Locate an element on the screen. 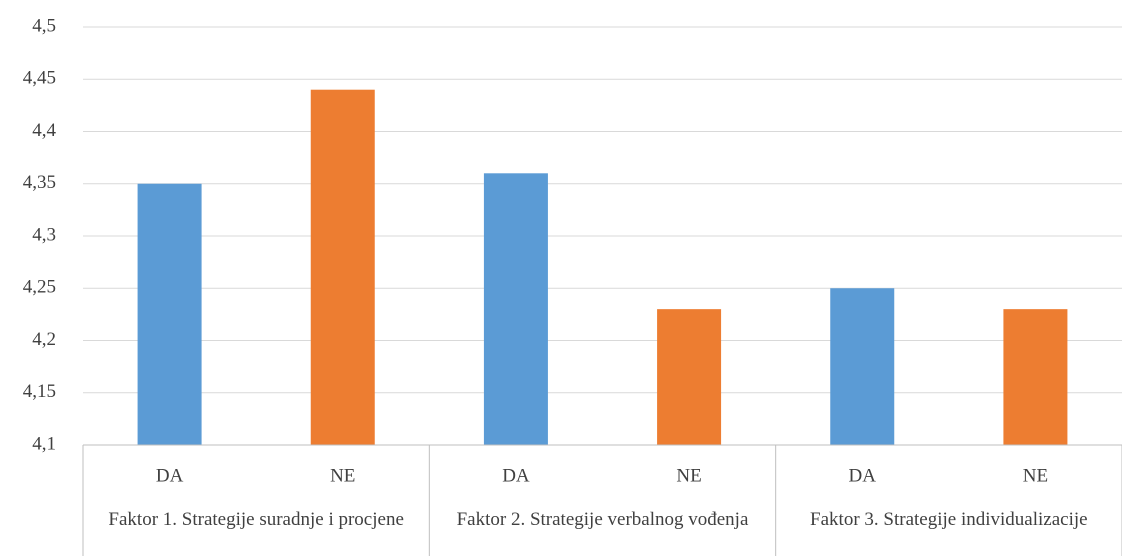 The width and height of the screenshot is (1122, 556). y-tick-label: 4,5 is located at coordinates (44, 25).